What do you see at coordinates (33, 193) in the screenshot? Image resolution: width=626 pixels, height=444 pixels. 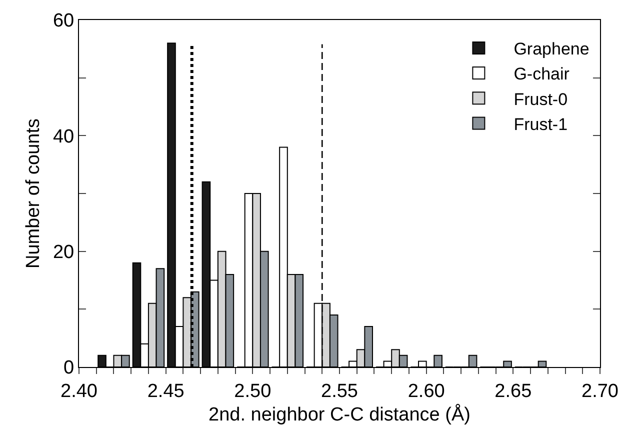 I see `y-axis-title: Number of counts` at bounding box center [33, 193].